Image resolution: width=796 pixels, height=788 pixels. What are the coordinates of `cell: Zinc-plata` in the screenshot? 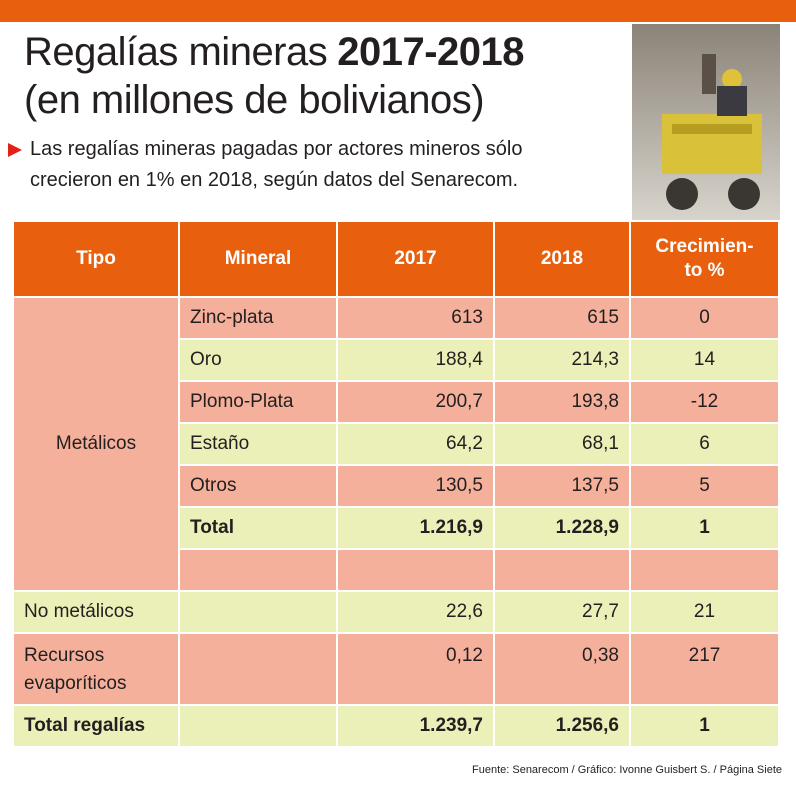 It's located at (258, 318).